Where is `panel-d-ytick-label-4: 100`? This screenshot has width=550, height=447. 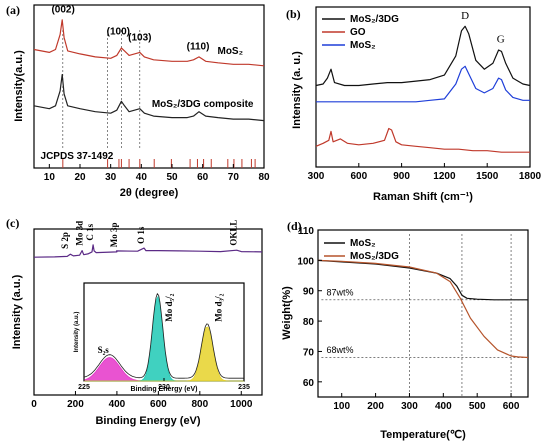
panel-d-ytick-label-4: 100 is located at coordinates (305, 261).